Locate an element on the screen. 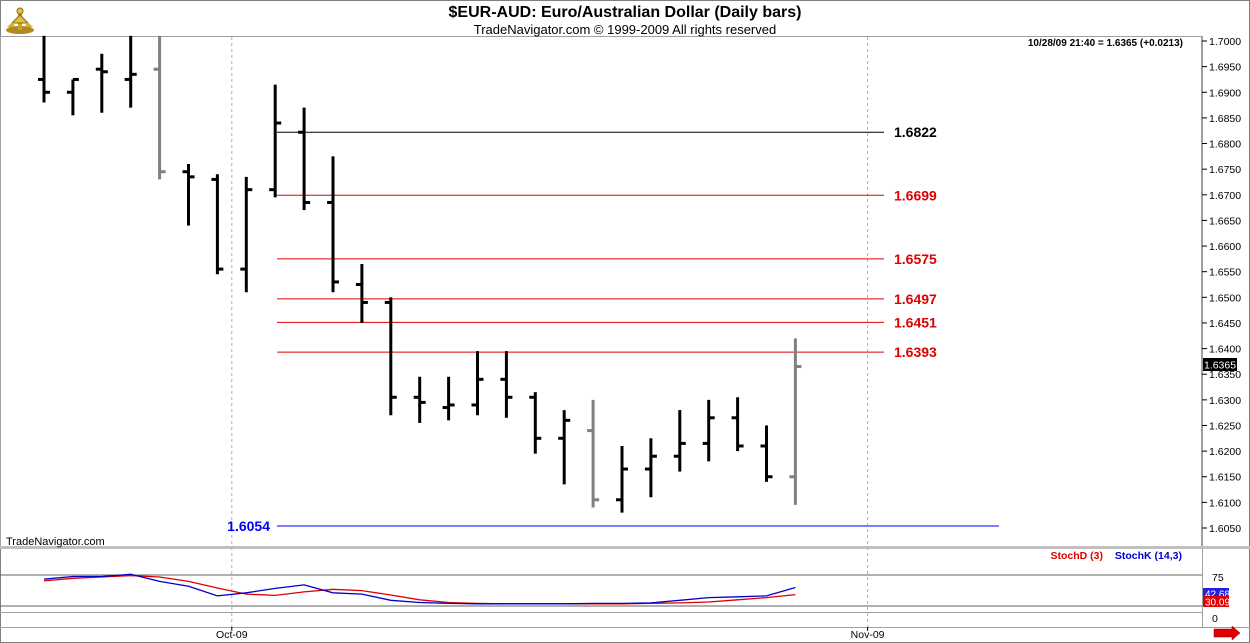 This screenshot has height=643, width=1250. date-axis: Oct-09 Nov-09 is located at coordinates (550, 634).